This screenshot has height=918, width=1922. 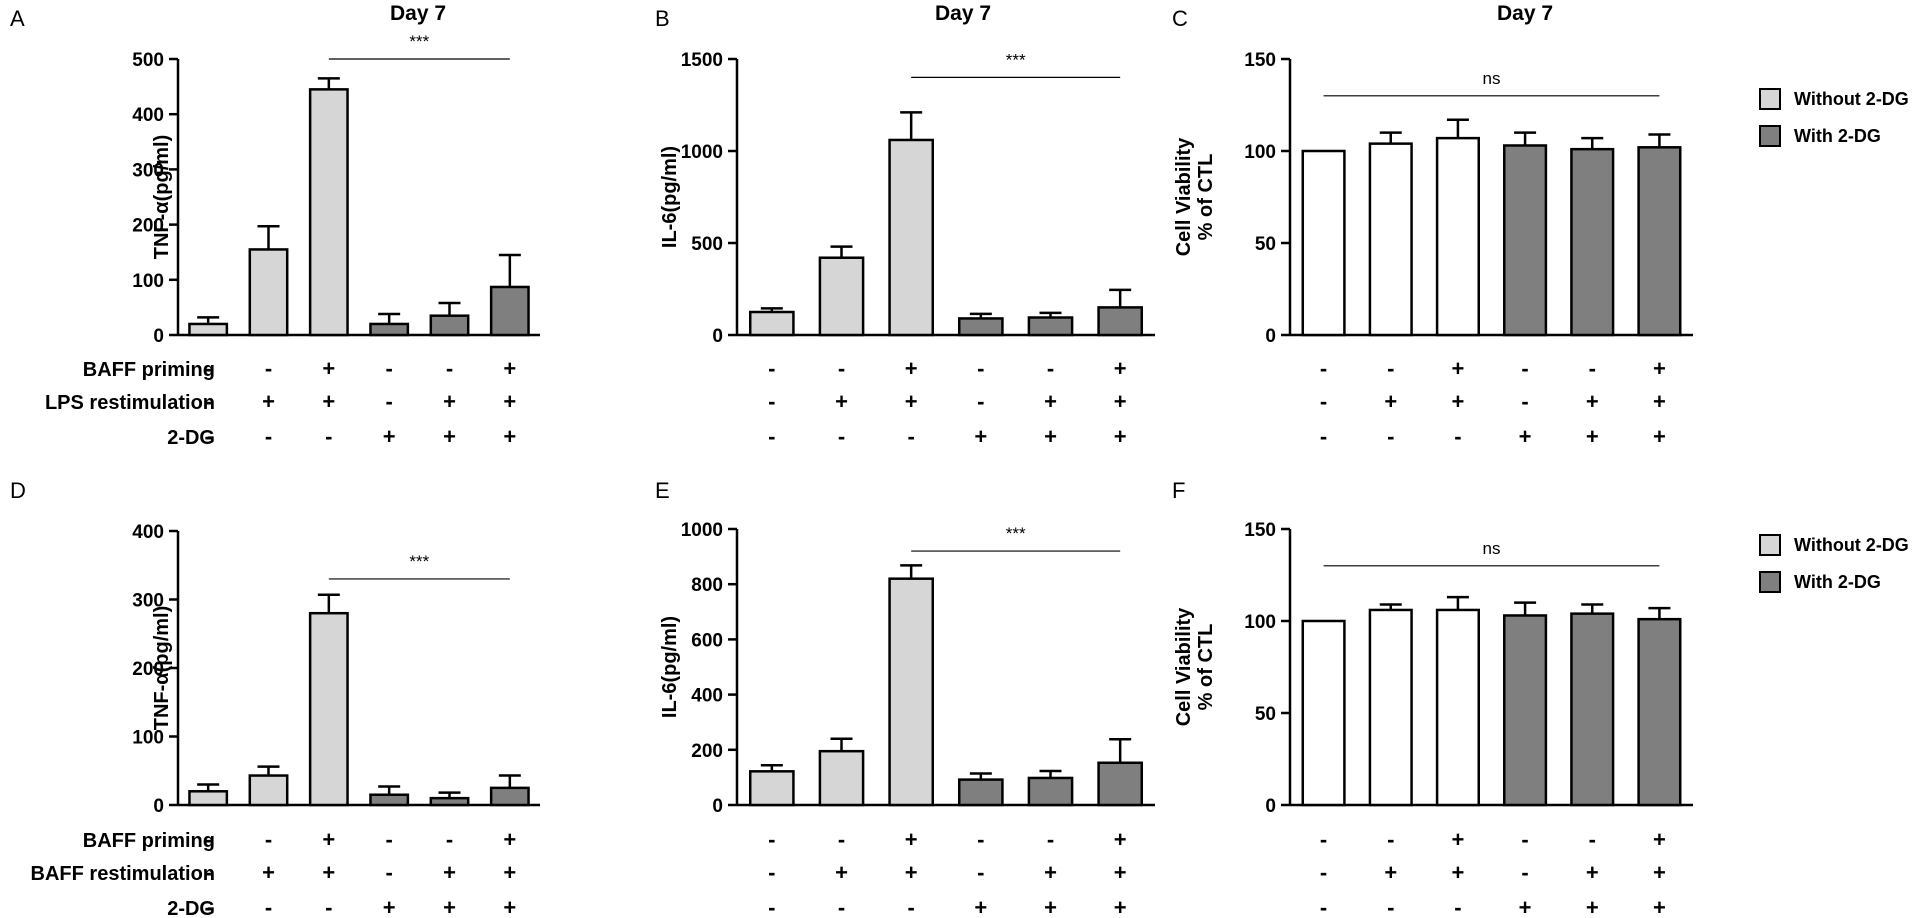 I want to click on y-tick-label: 500, so click(x=148, y=60).